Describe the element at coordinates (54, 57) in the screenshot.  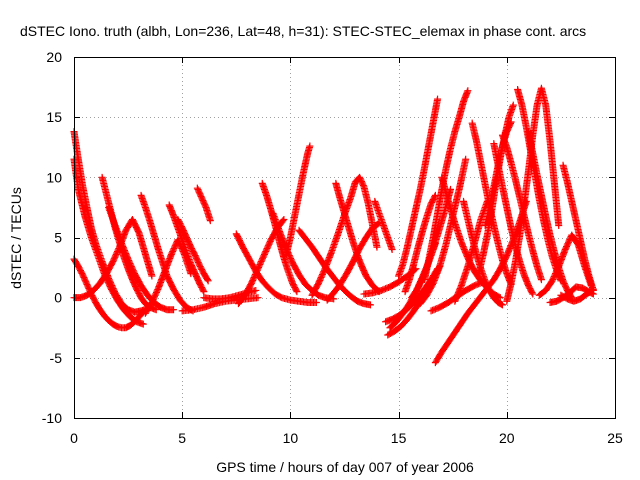
I see `y-tick-label: 20` at that location.